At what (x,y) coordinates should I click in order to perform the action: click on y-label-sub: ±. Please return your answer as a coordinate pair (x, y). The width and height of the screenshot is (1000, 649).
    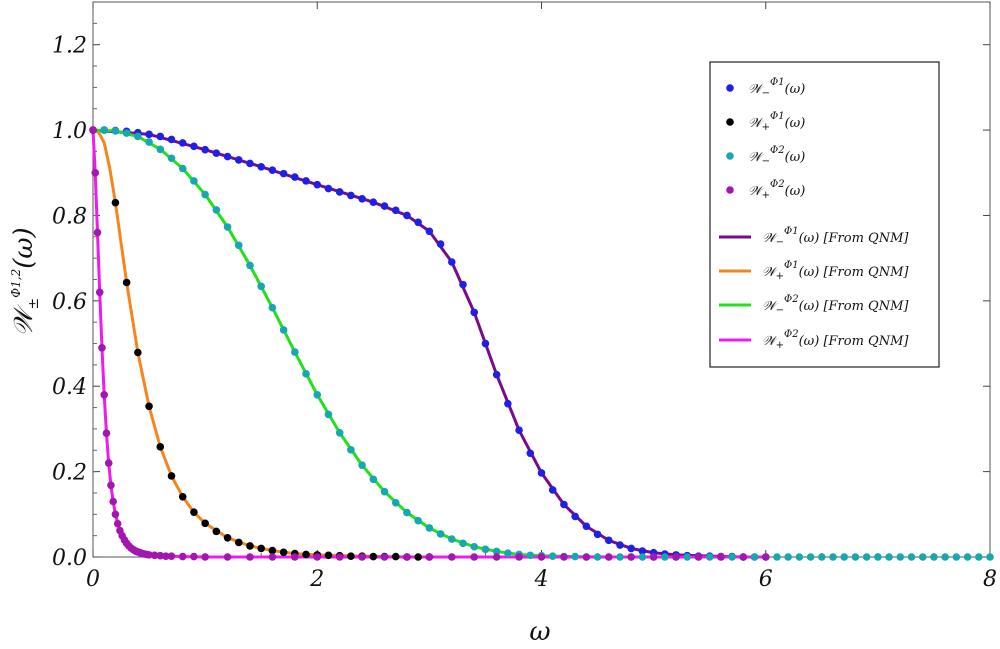
    Looking at the image, I should click on (34, 304).